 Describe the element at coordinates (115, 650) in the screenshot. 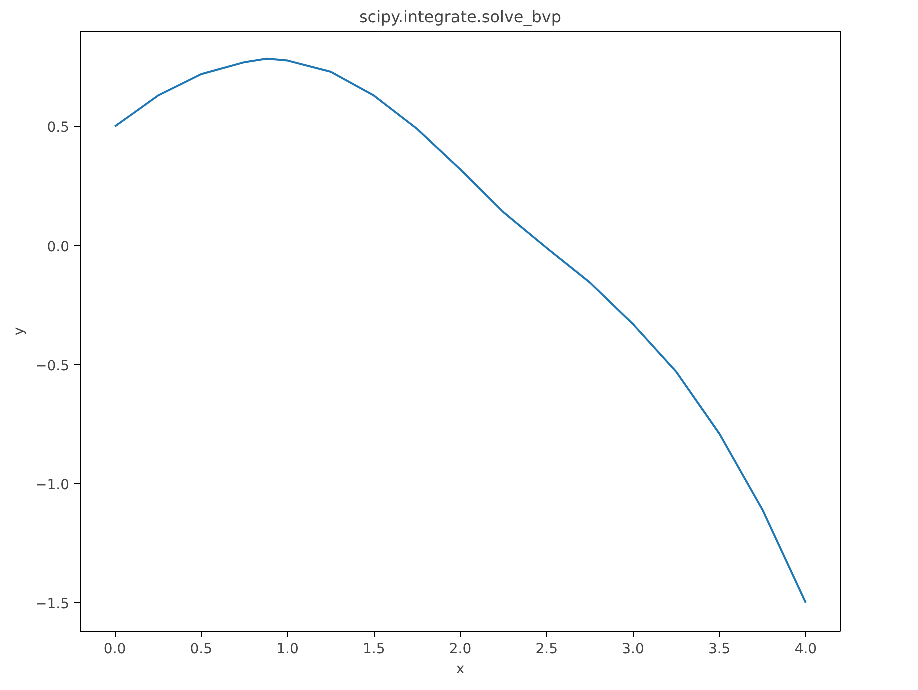

I see `x-tick-label: 0.0` at that location.